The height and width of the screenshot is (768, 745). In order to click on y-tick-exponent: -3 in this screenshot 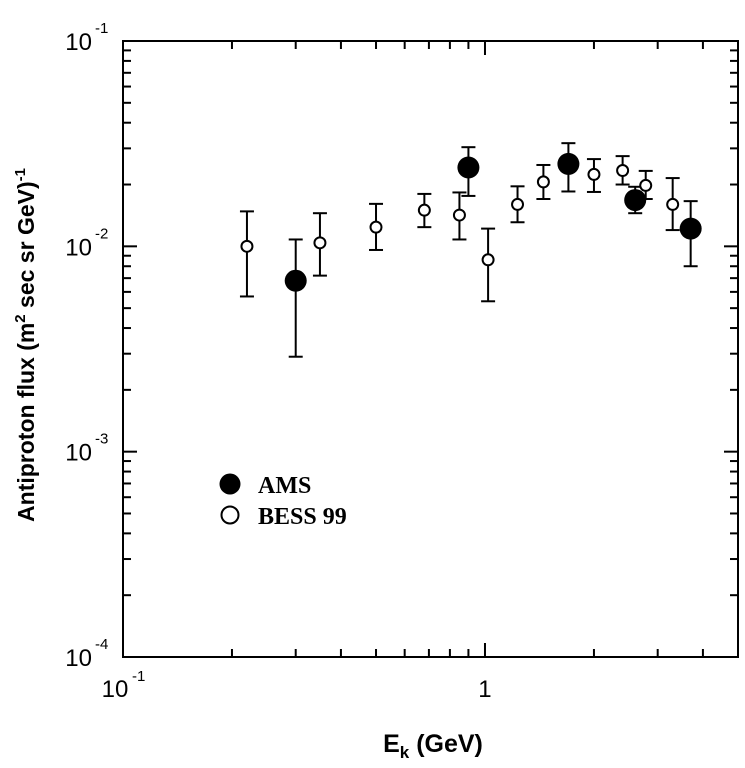, I will do `click(101, 439)`.